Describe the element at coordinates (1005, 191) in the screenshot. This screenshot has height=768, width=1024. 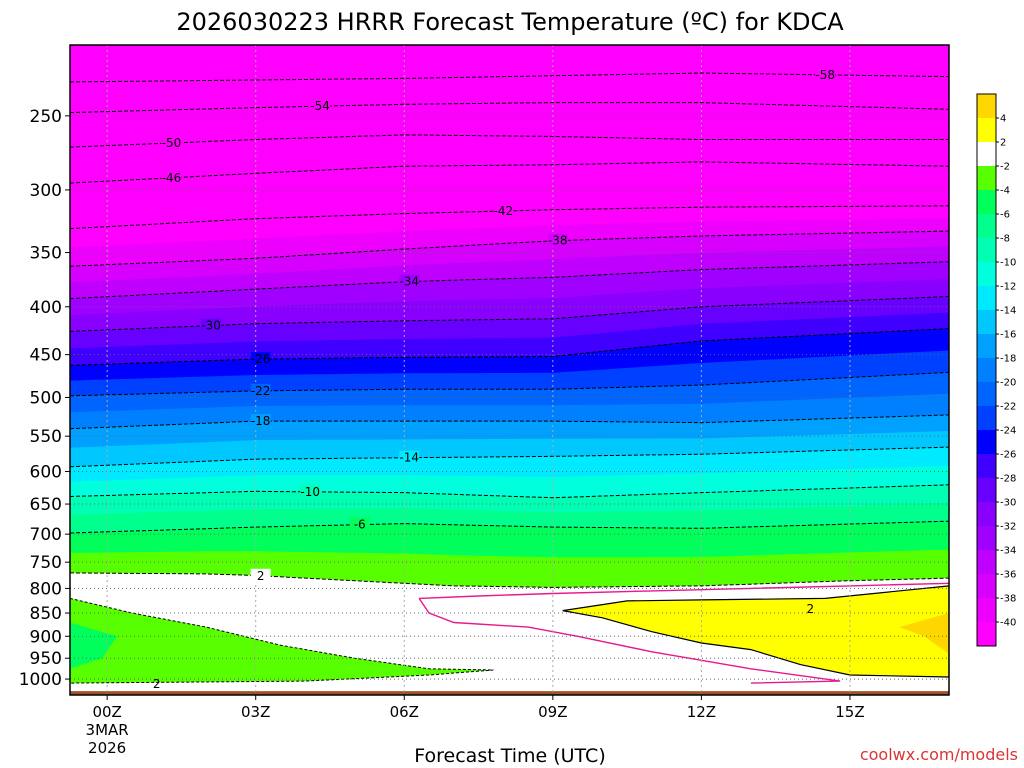
I see `colorbar-label: -4` at that location.